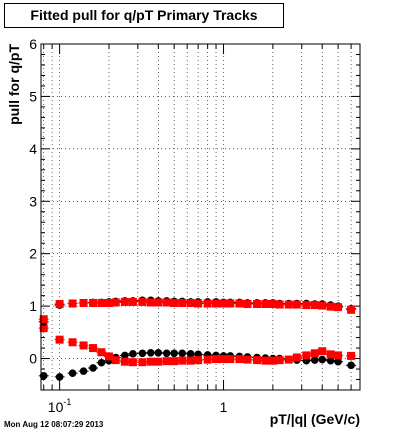 The height and width of the screenshot is (433, 400). I want to click on y-axis-label: pull for q/pT, so click(14, 84).